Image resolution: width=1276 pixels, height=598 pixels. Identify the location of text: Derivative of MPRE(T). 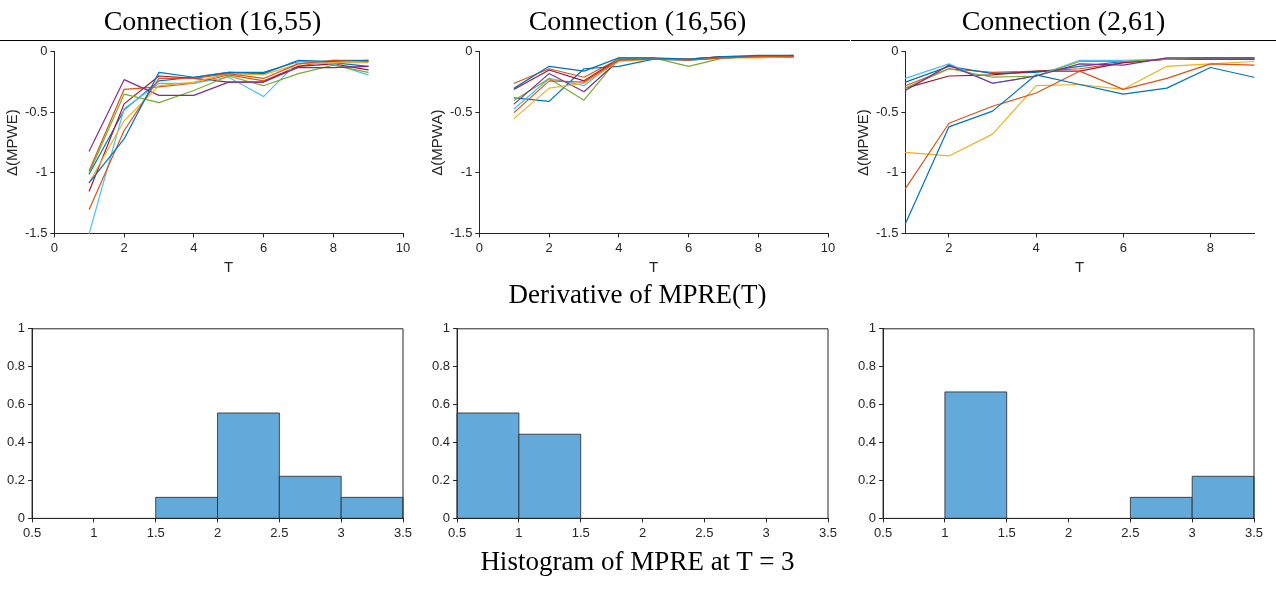
(637, 294).